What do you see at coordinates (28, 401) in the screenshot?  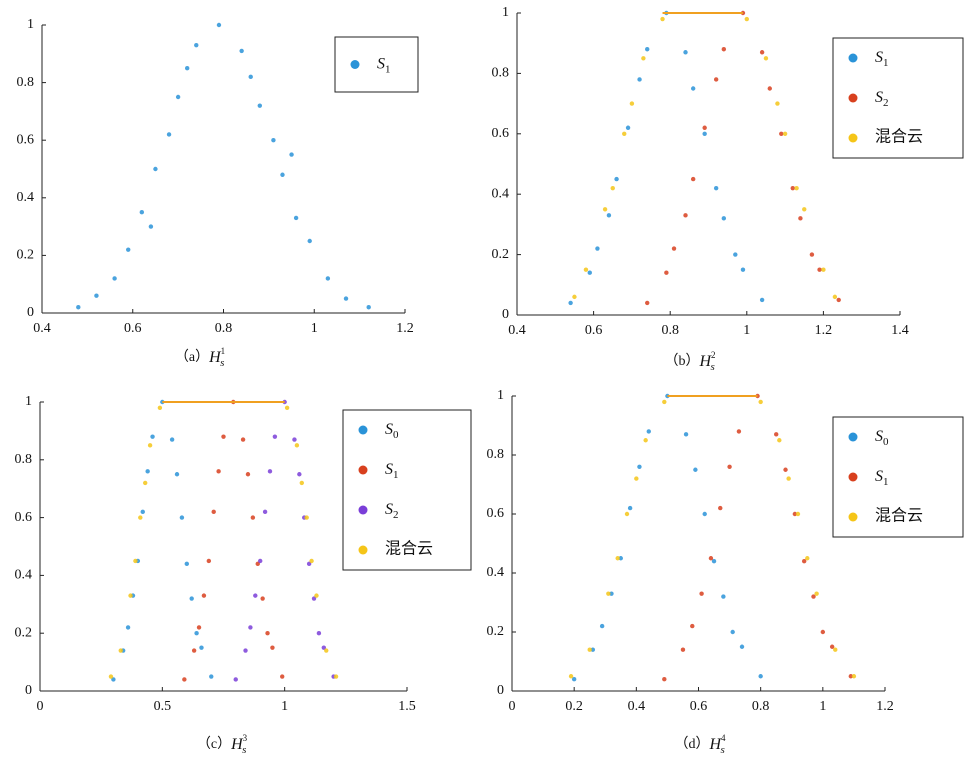 I see `y-tick-label: 1` at bounding box center [28, 401].